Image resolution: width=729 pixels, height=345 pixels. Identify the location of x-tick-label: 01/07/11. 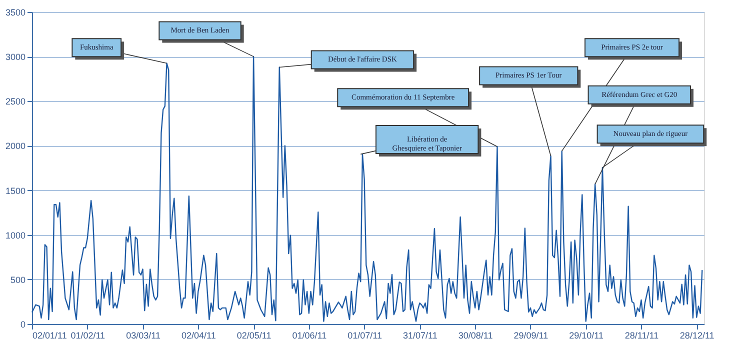
(365, 335).